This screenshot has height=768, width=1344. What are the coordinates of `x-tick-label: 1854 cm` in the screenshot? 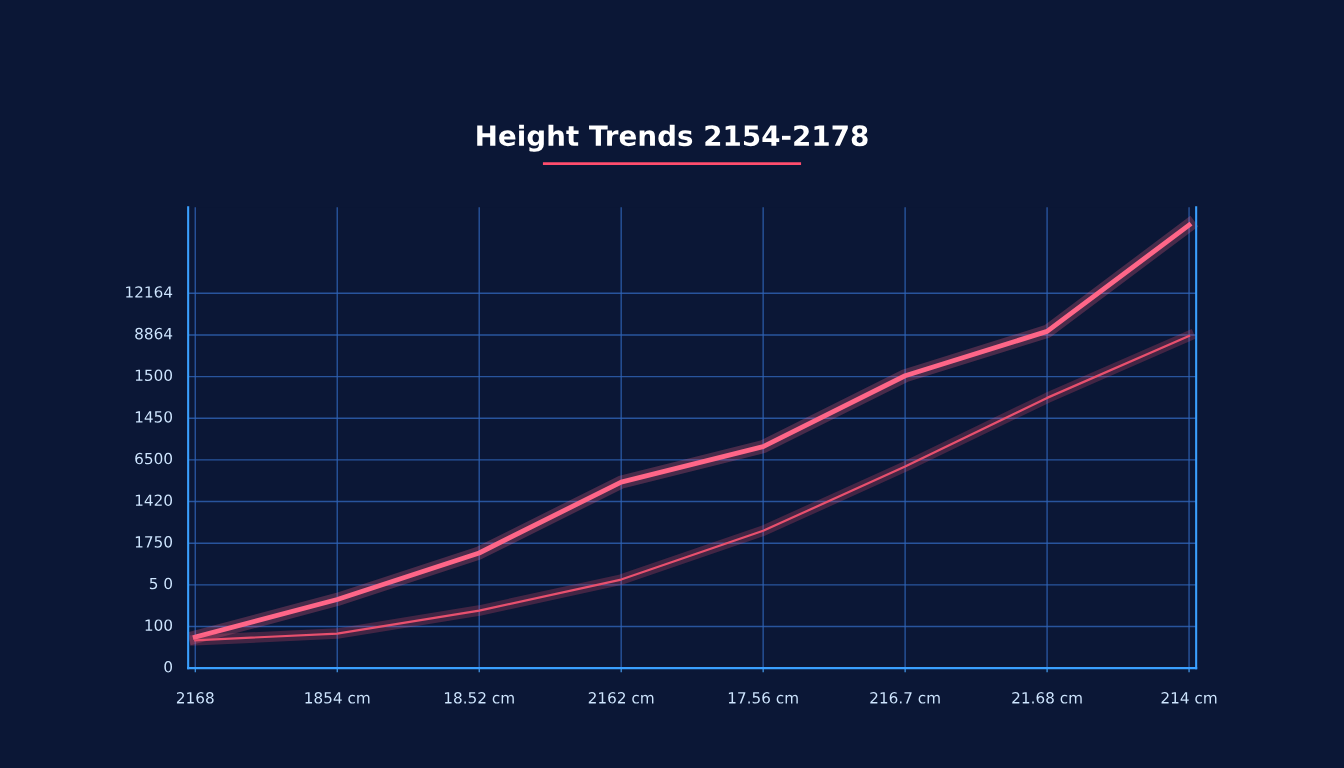 It's located at (337, 698).